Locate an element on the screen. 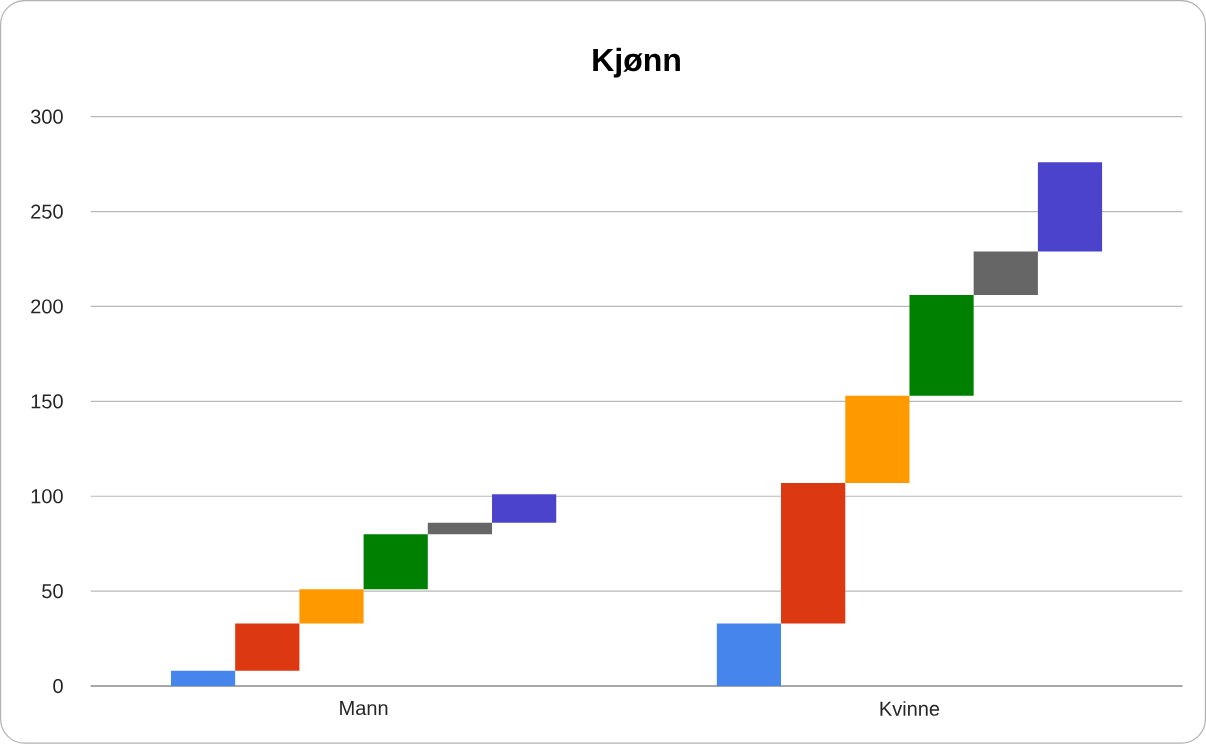 The height and width of the screenshot is (744, 1206). chart-title: Kjønn is located at coordinates (636, 62).